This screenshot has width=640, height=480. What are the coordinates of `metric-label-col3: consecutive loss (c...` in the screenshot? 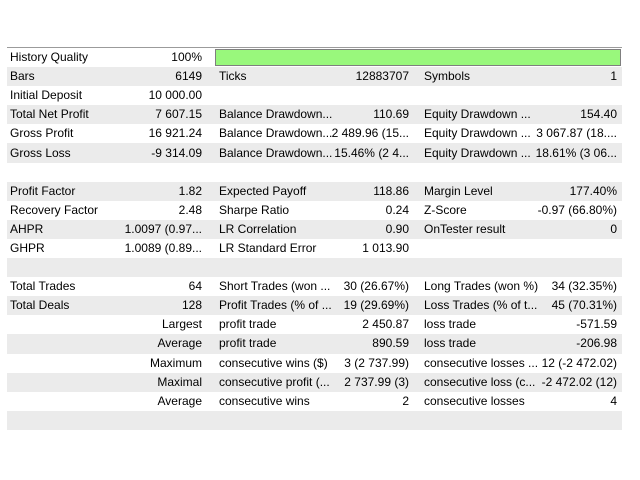 It's located at (480, 381).